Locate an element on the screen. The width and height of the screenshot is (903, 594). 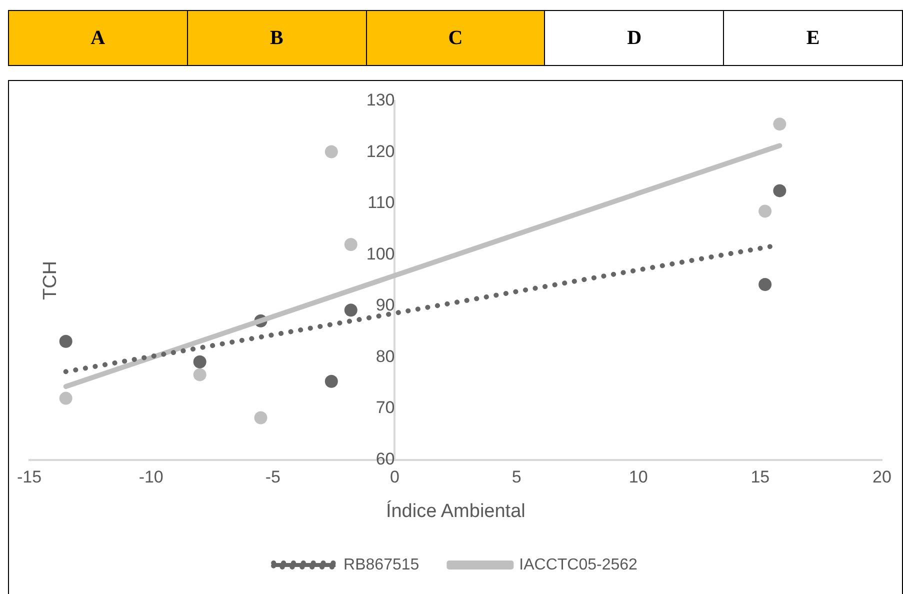
y-tick-label: 90 is located at coordinates (385, 305).